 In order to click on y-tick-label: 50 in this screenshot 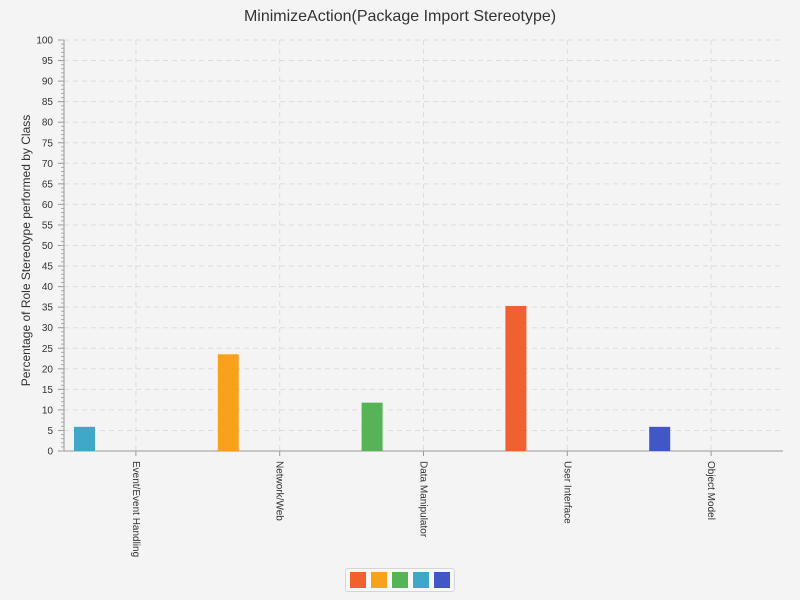, I will do `click(48, 246)`.